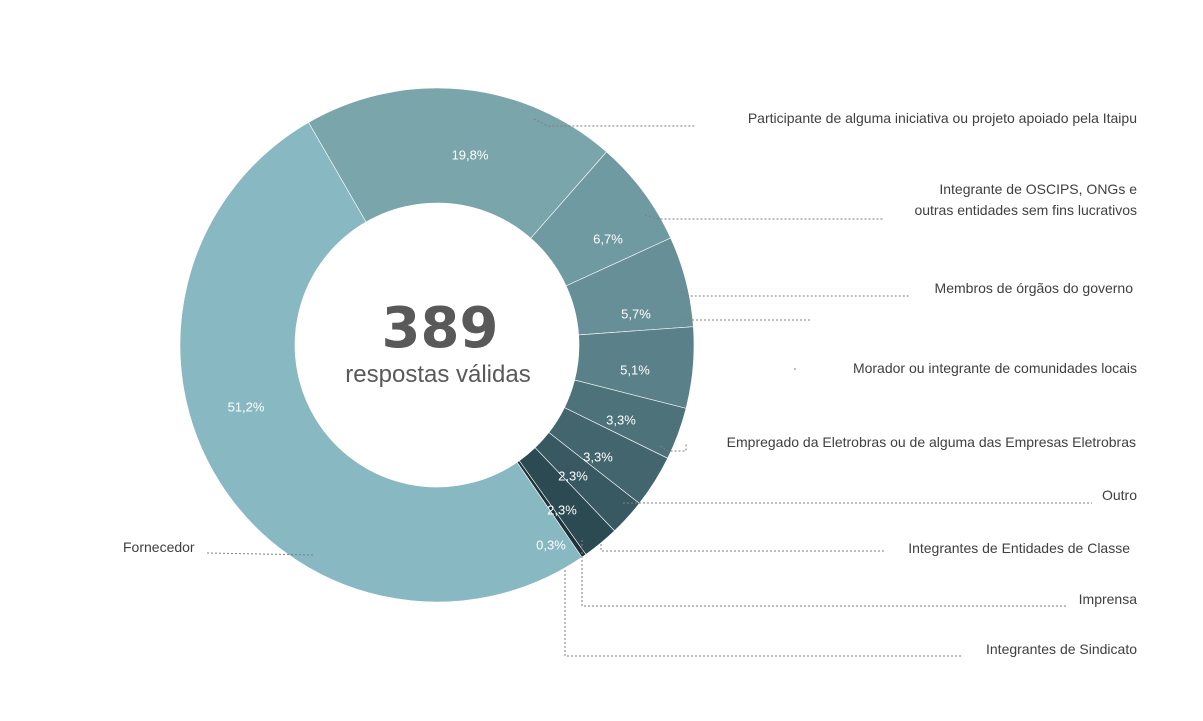  I want to click on slice-percent-label: 51,2%, so click(246, 406).